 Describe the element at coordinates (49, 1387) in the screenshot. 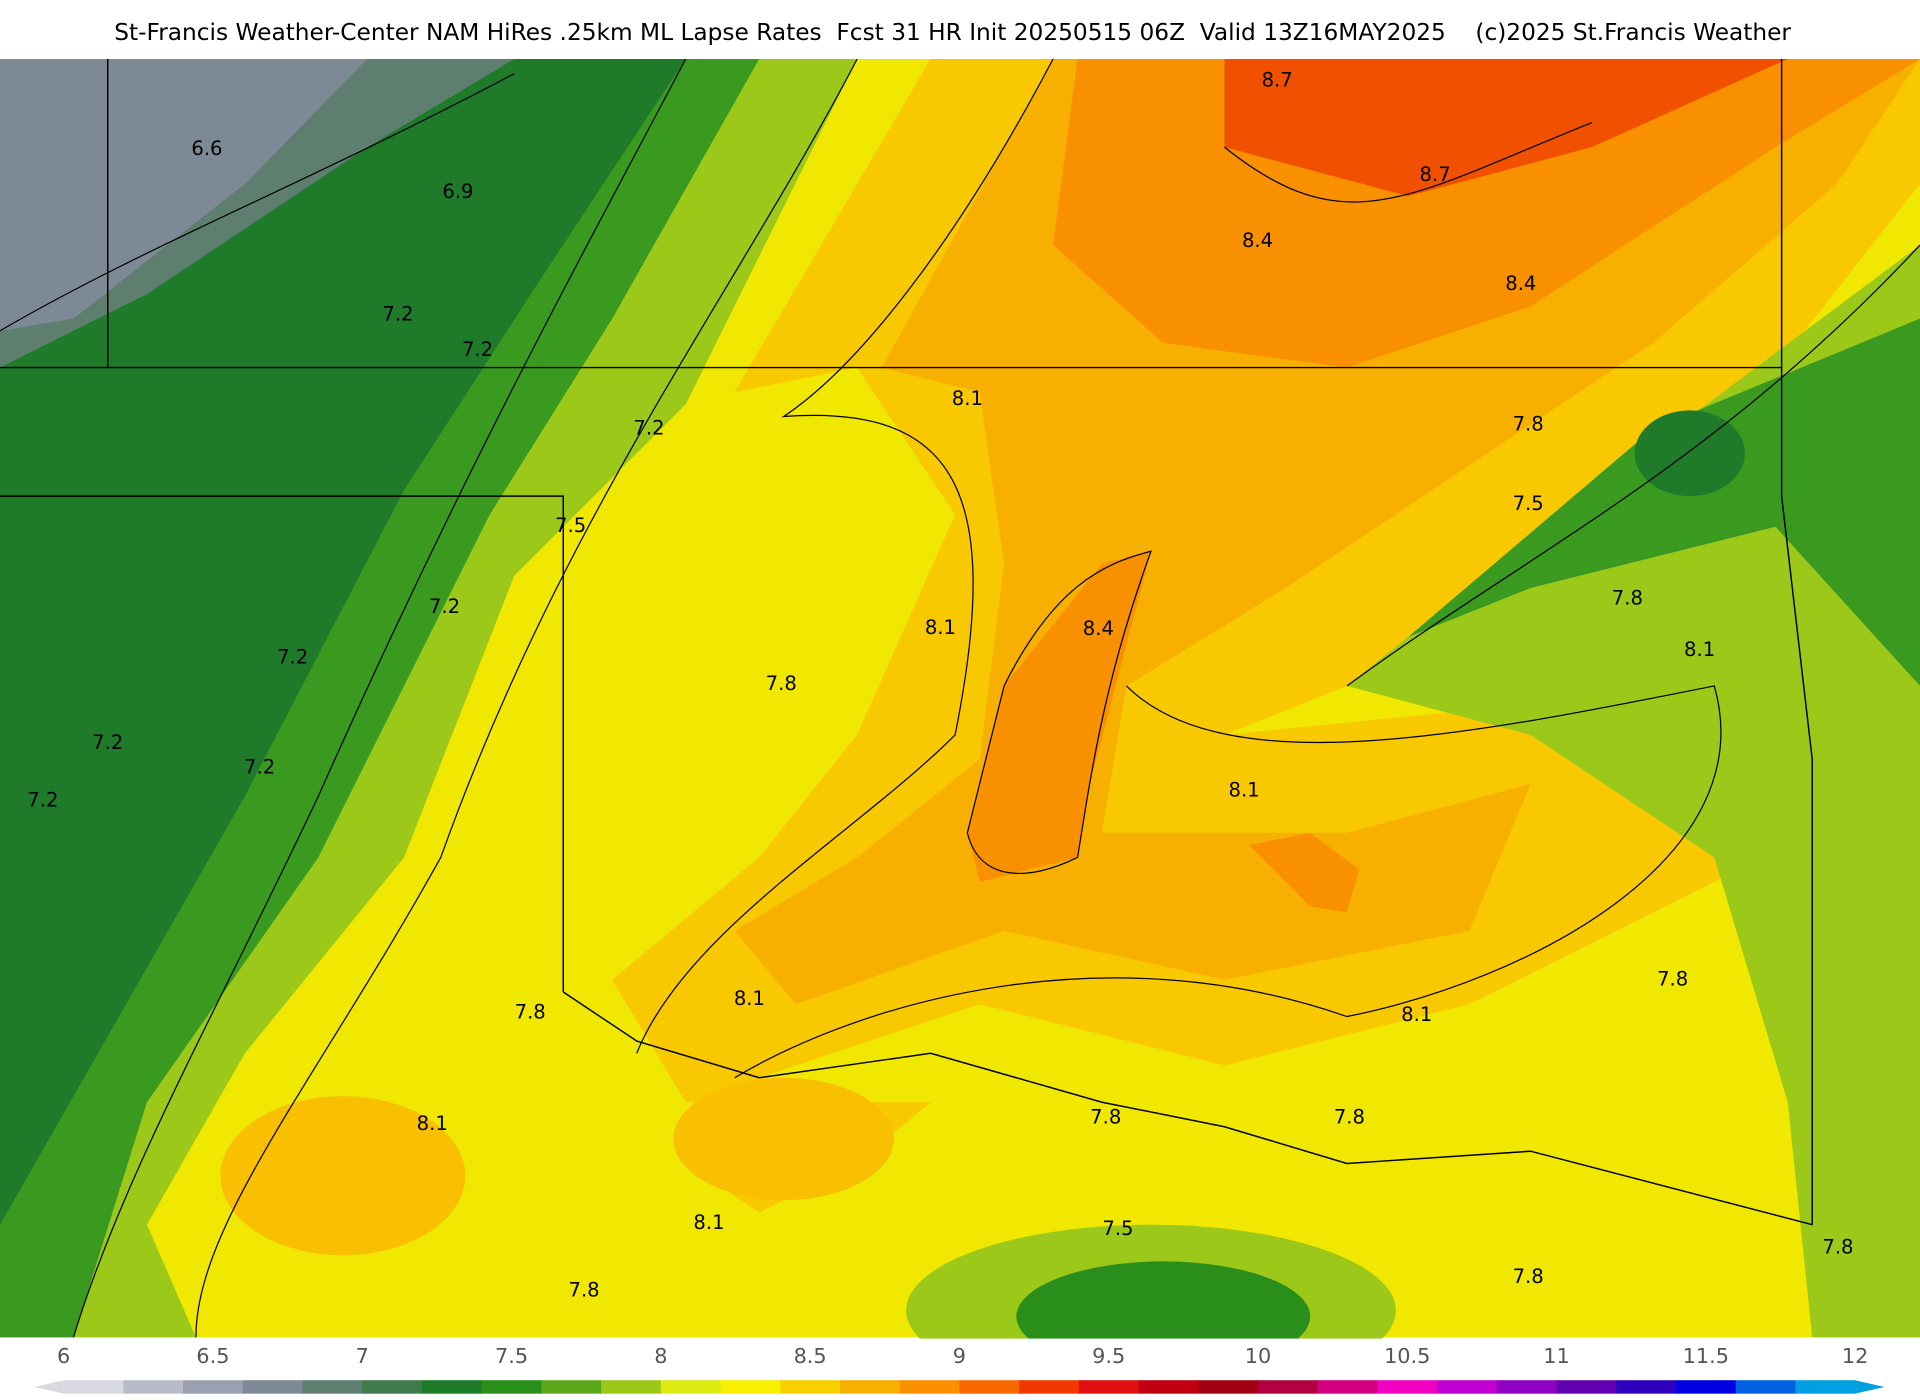

I see `colorbar-arrow-left` at that location.